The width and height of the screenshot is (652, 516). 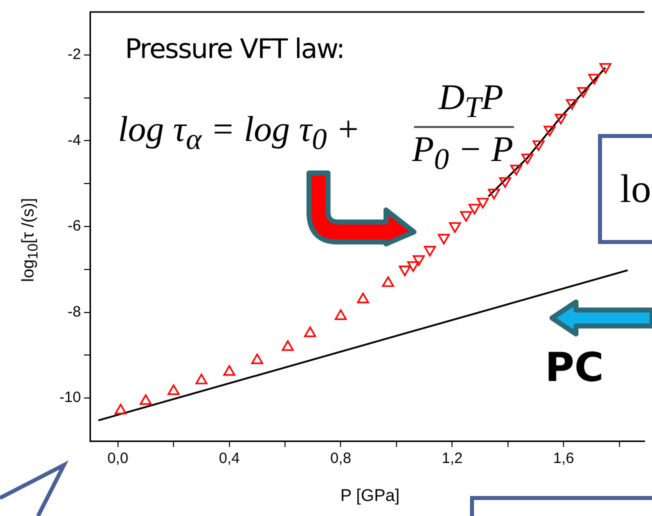 I want to click on x-tick-label: 0,0, so click(x=117, y=459).